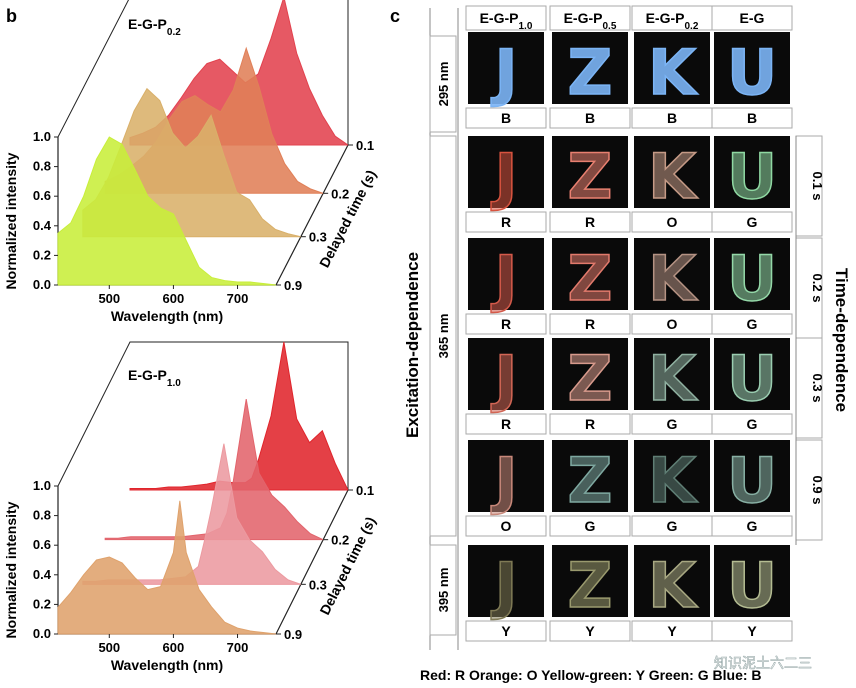 Image resolution: width=856 pixels, height=688 pixels. What do you see at coordinates (817, 186) in the screenshot?
I see `time-label: 0.1 s` at bounding box center [817, 186].